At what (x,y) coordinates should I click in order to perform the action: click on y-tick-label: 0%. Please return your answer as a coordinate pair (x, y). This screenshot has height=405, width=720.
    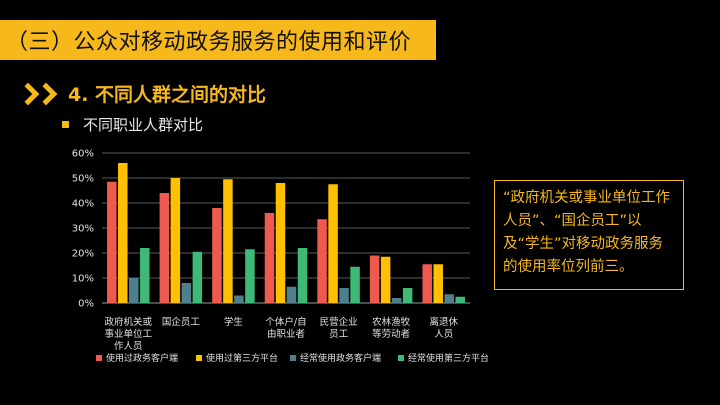
    Looking at the image, I should click on (86, 304).